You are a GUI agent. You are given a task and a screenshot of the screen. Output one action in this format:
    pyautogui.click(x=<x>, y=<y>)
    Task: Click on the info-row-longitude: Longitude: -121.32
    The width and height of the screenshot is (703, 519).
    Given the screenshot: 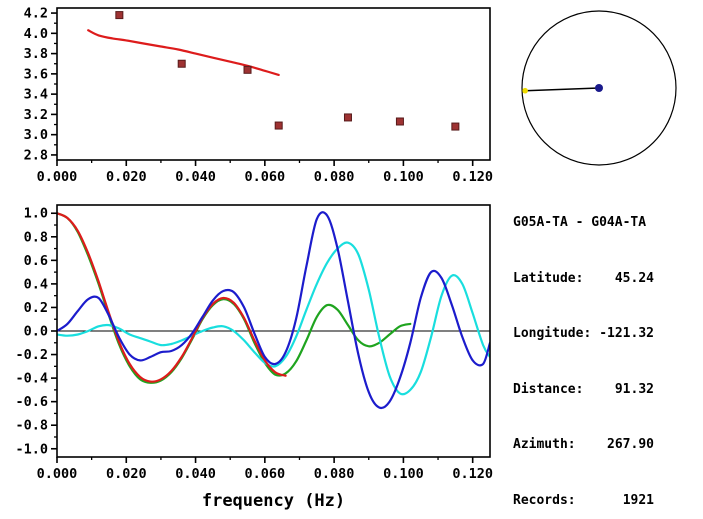 What is the action you would take?
    pyautogui.click(x=607, y=334)
    